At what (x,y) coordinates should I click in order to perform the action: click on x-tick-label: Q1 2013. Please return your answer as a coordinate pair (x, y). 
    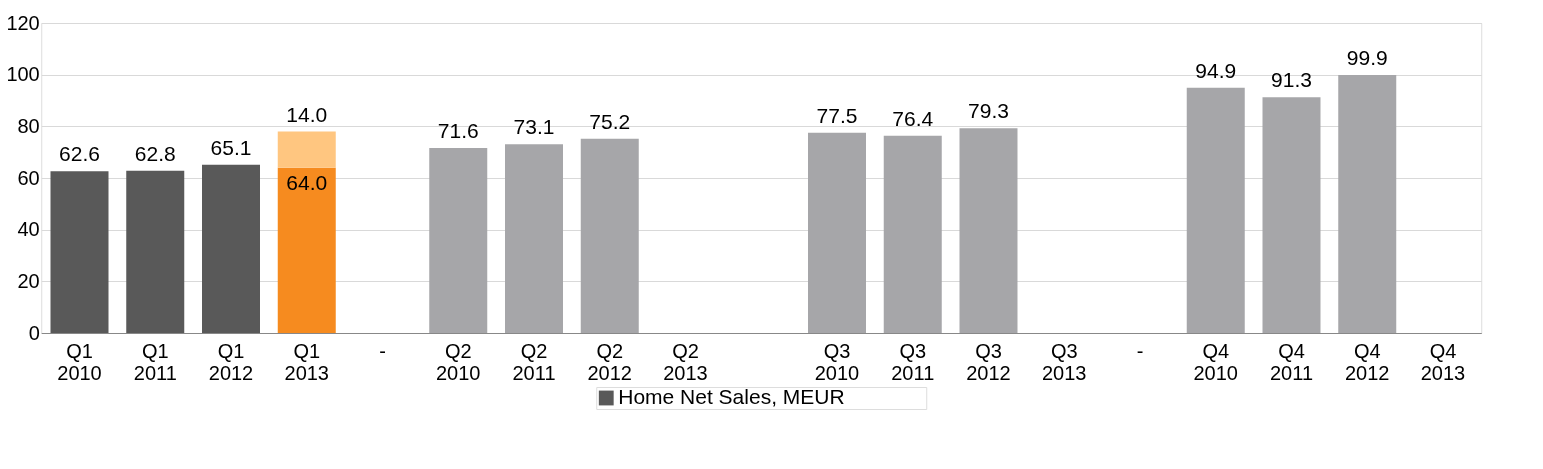
    Looking at the image, I should click on (306, 361).